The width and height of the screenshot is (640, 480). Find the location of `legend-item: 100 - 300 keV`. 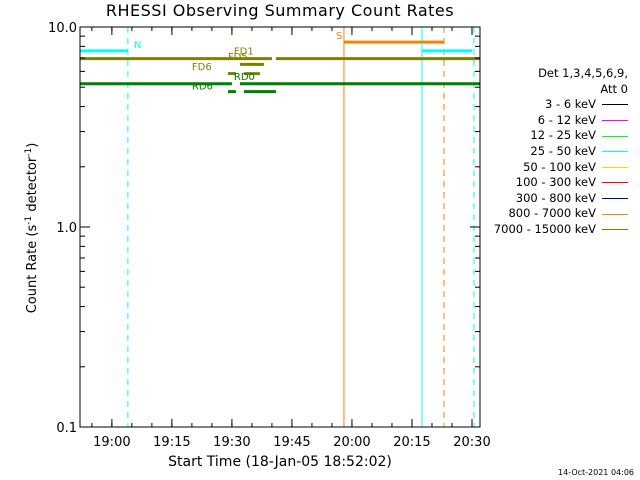

legend-item: 100 - 300 keV is located at coordinates (554, 183).